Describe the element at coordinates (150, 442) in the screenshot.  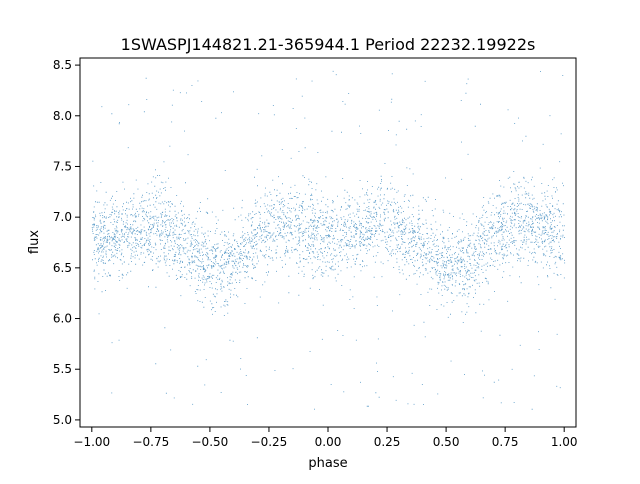
I see `x-tick-label: −0.75` at that location.